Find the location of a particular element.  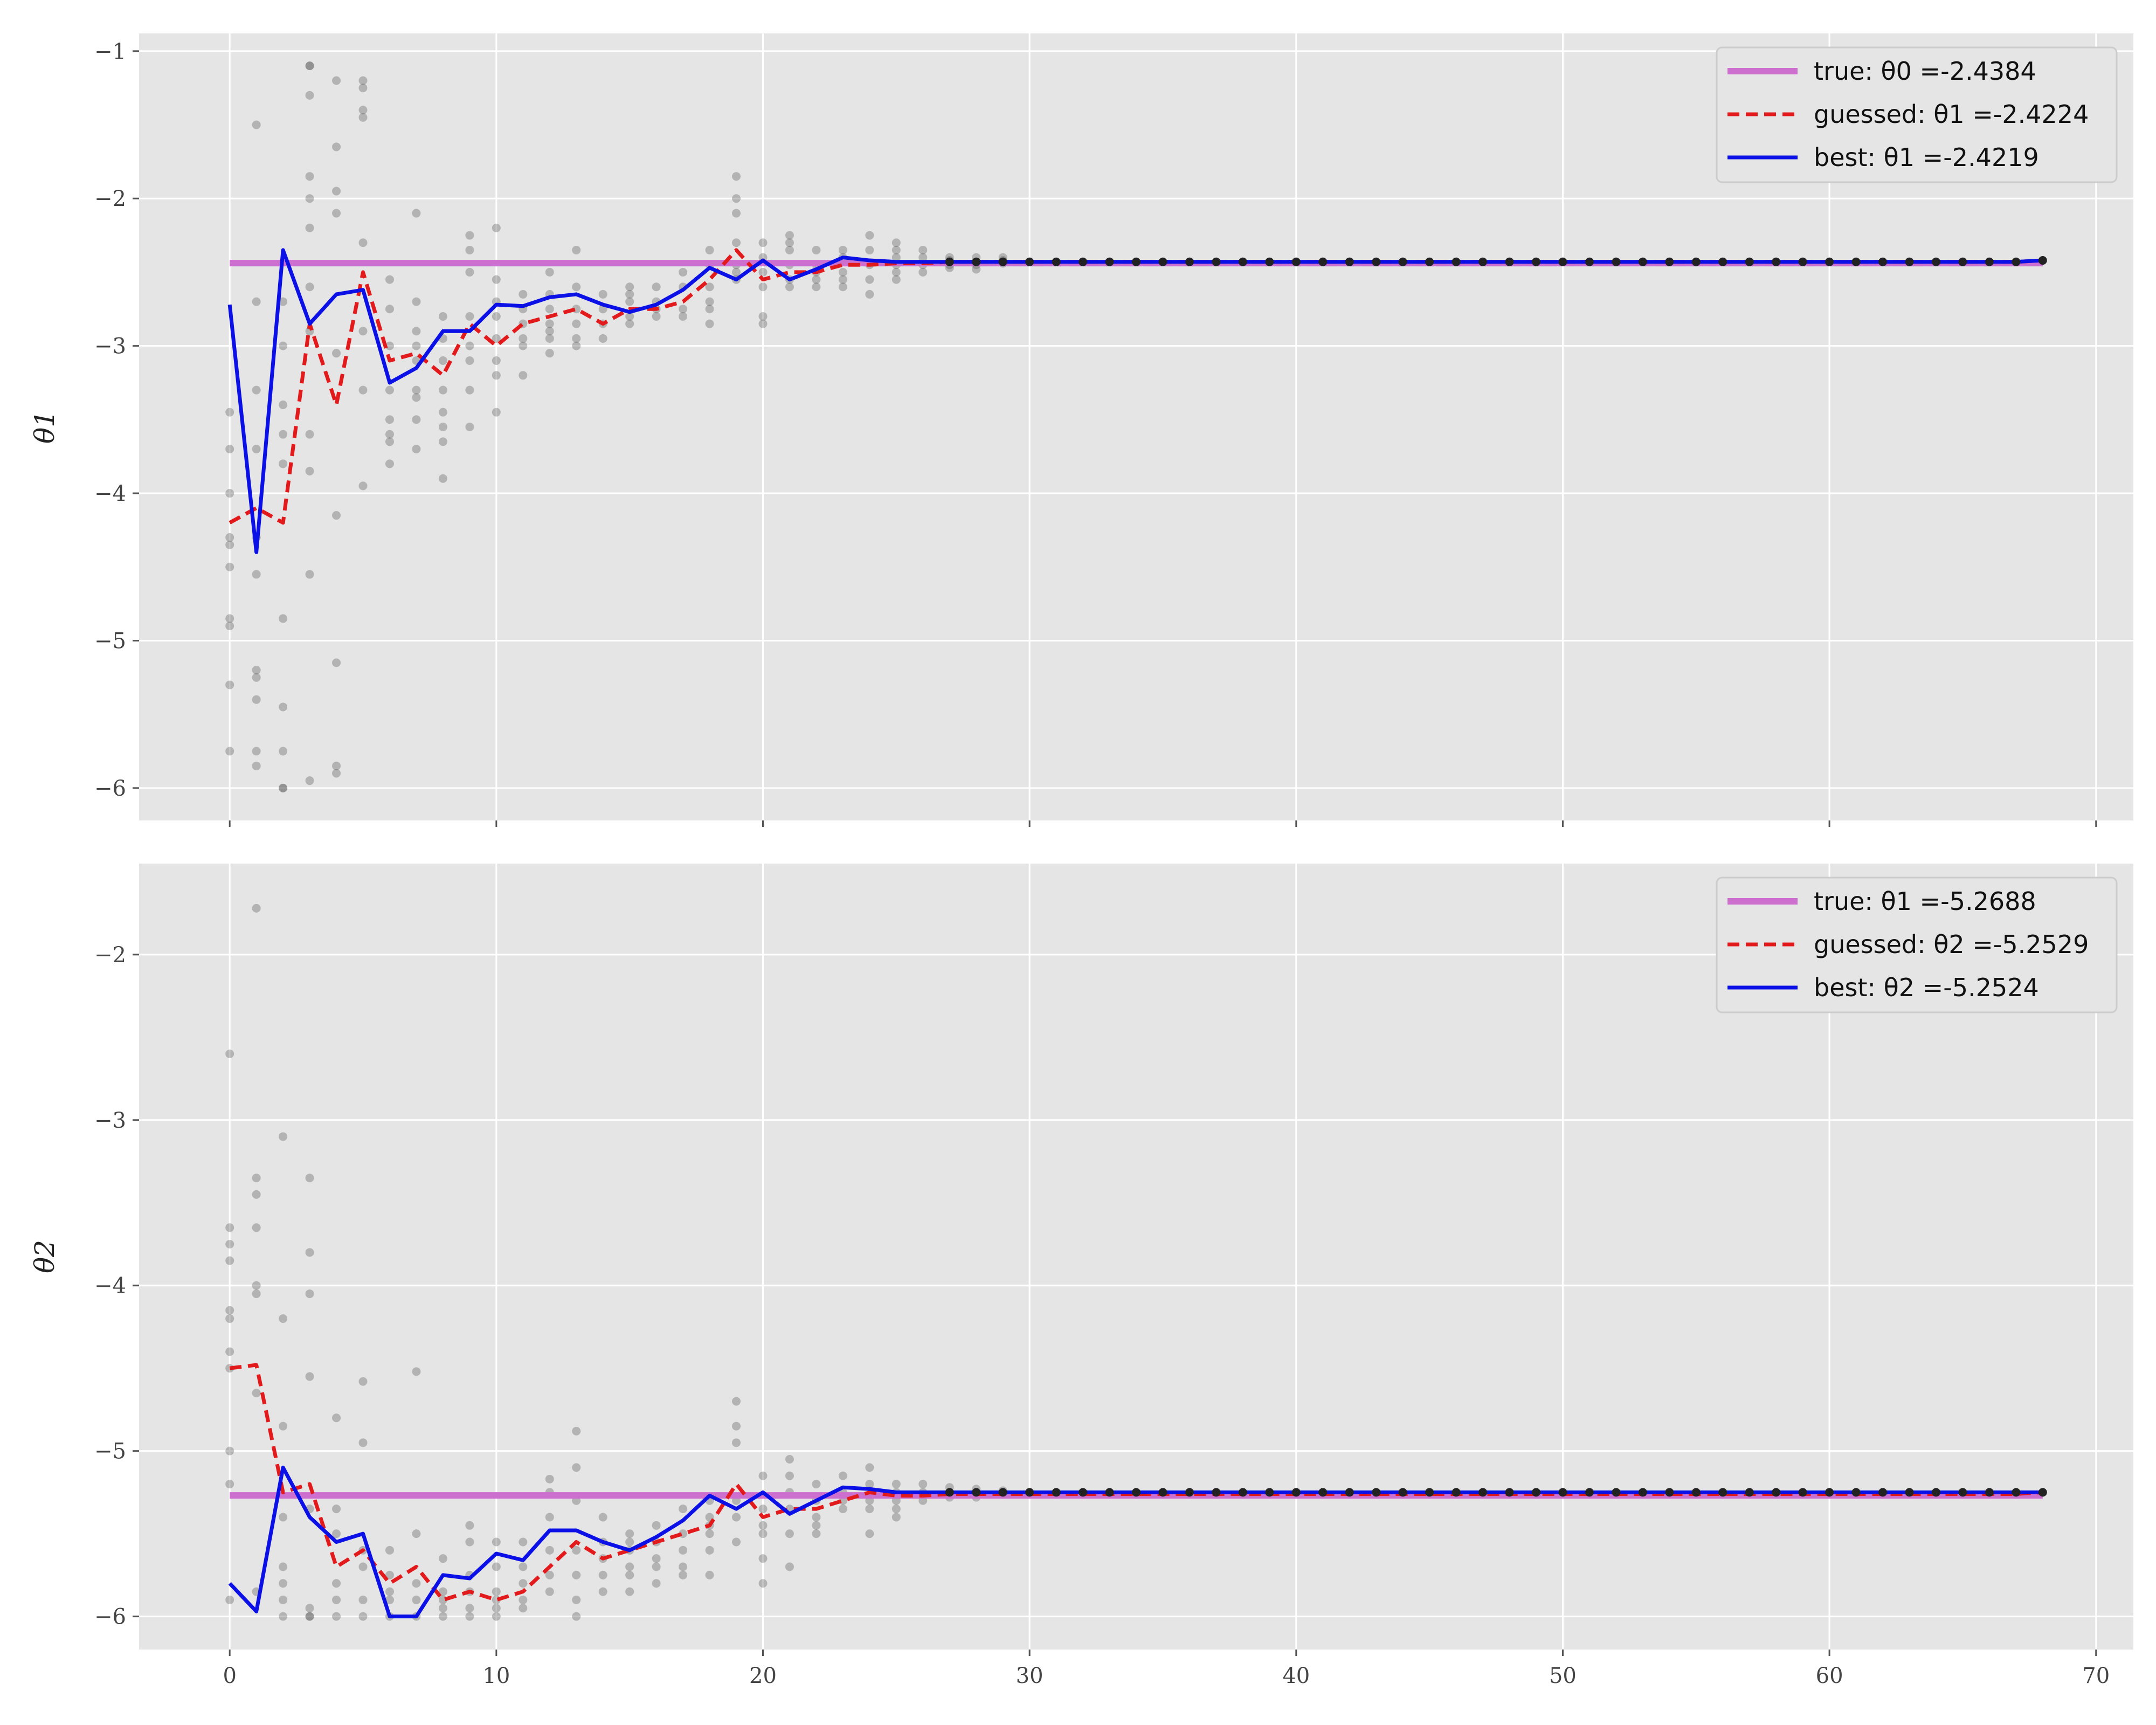

legend-true-label: true: θ1 =-5.2688 is located at coordinates (1925, 901).